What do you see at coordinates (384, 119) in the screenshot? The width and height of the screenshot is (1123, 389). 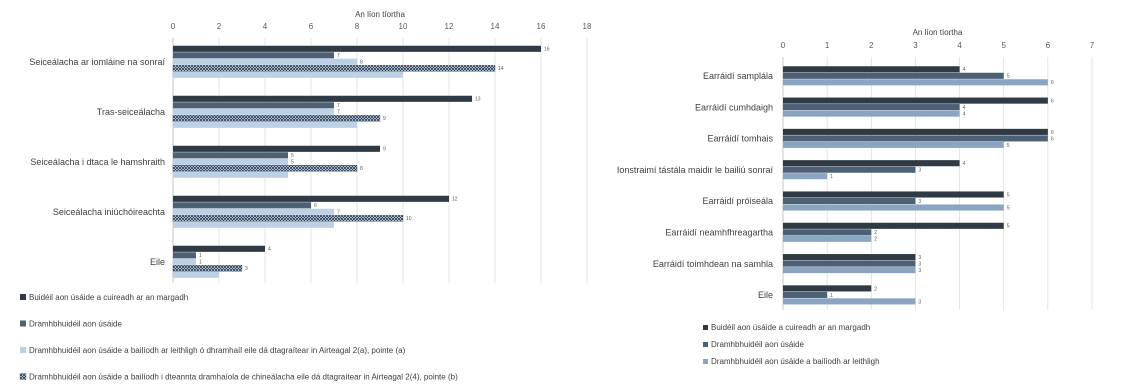 I see `data-label-0-3-1: 9` at bounding box center [384, 119].